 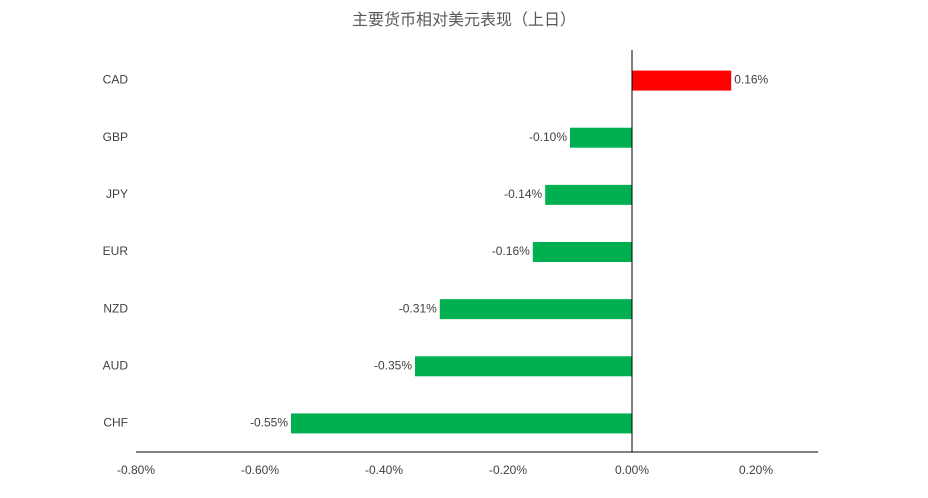 What do you see at coordinates (632, 470) in the screenshot?
I see `x-tick-label: 0.00%` at bounding box center [632, 470].